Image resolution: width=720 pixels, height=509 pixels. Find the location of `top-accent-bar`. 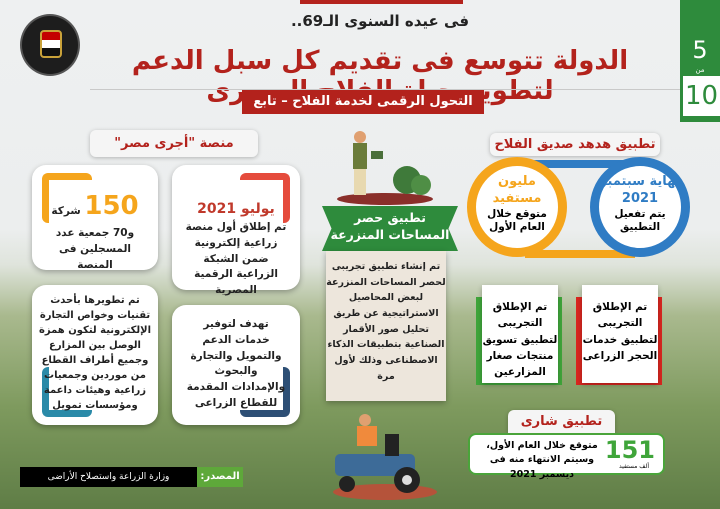

top-accent-bar is located at coordinates (381, 2).